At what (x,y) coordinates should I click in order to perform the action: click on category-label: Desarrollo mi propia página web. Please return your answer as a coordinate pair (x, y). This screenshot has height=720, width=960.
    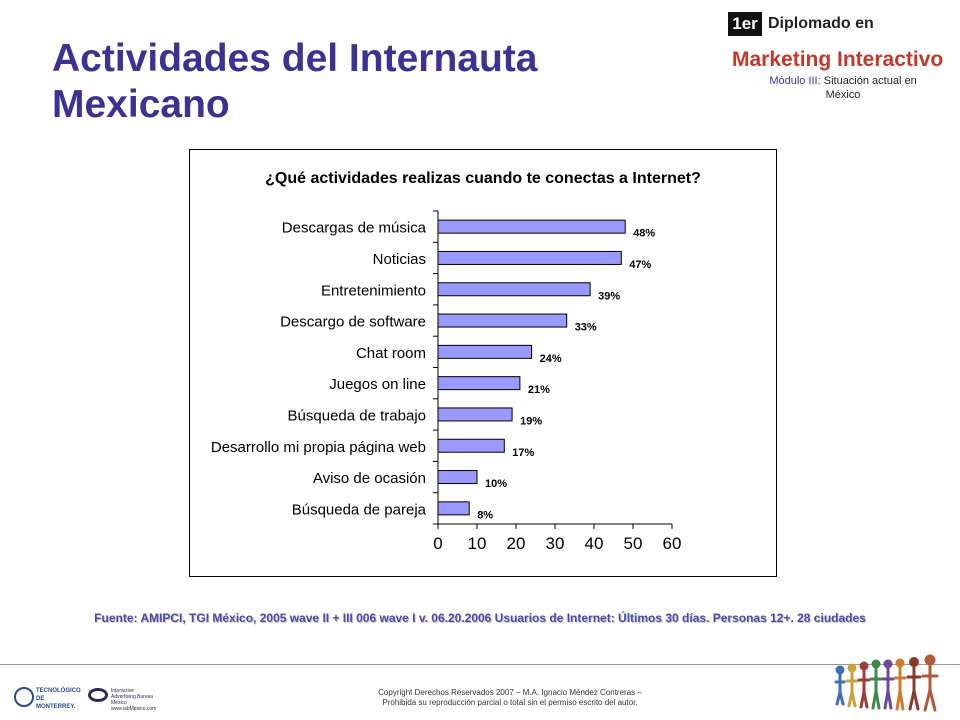
    Looking at the image, I should click on (318, 447).